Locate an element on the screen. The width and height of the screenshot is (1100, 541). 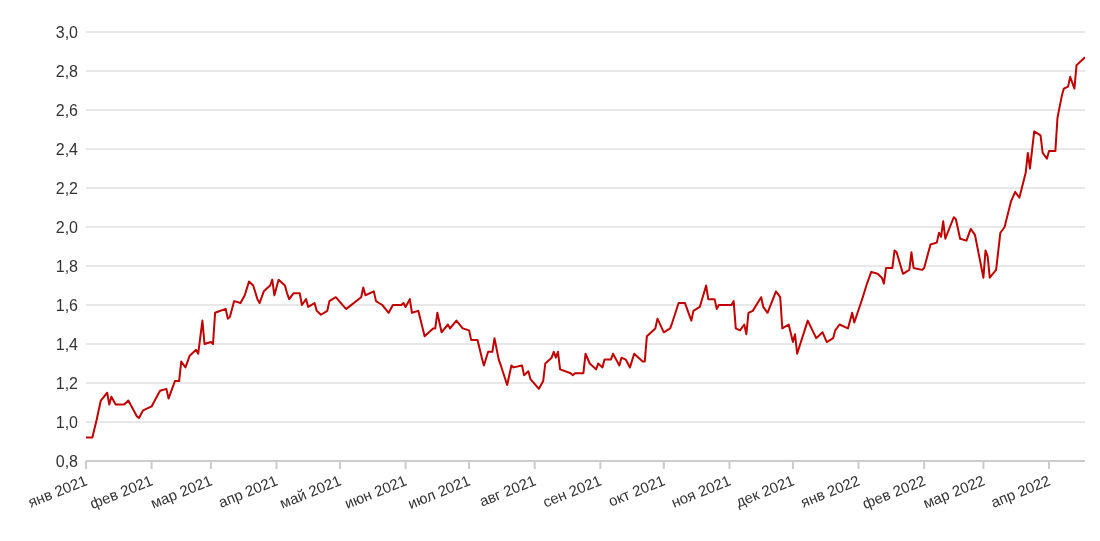
y-tick-label: 1,2 is located at coordinates (67, 383).